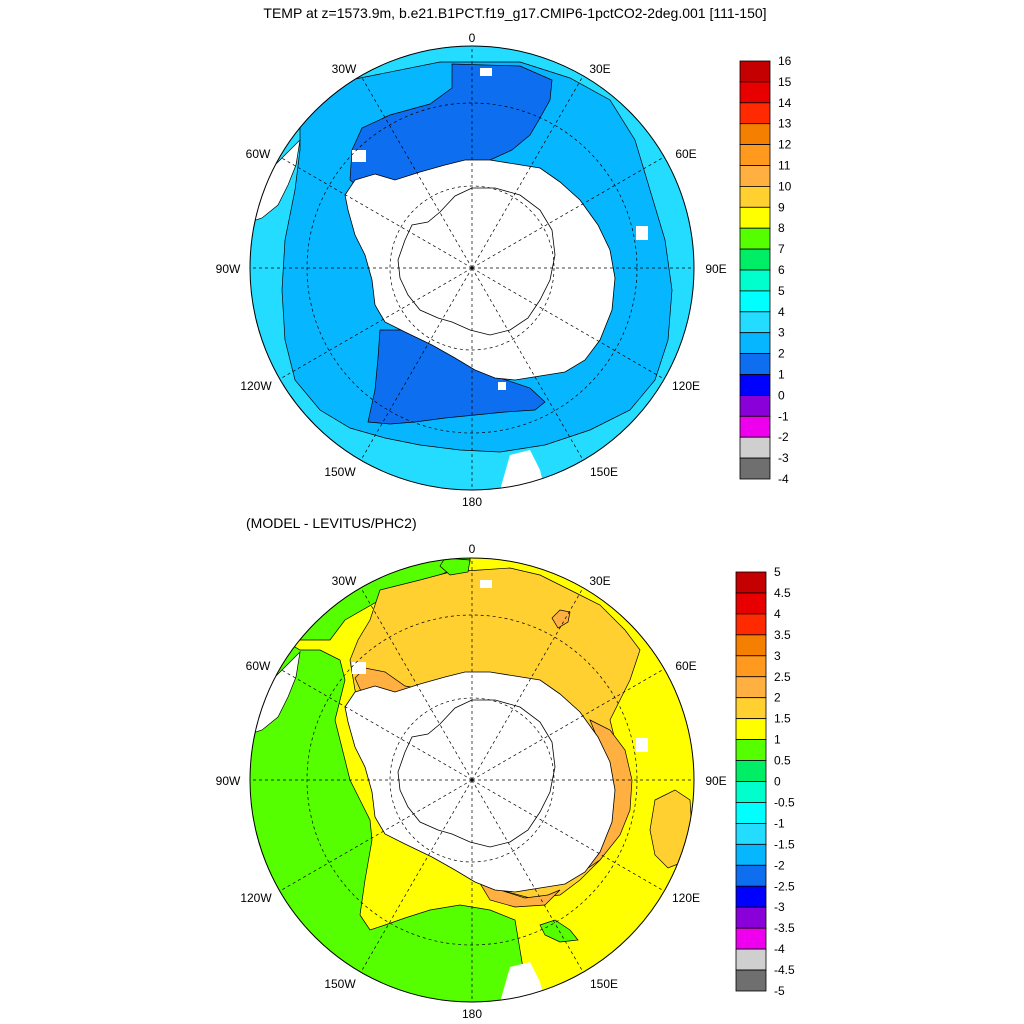 This screenshot has width=1024, height=1024. Describe the element at coordinates (785, 145) in the screenshot. I see `top-colorbar-tick-label: 12` at that location.